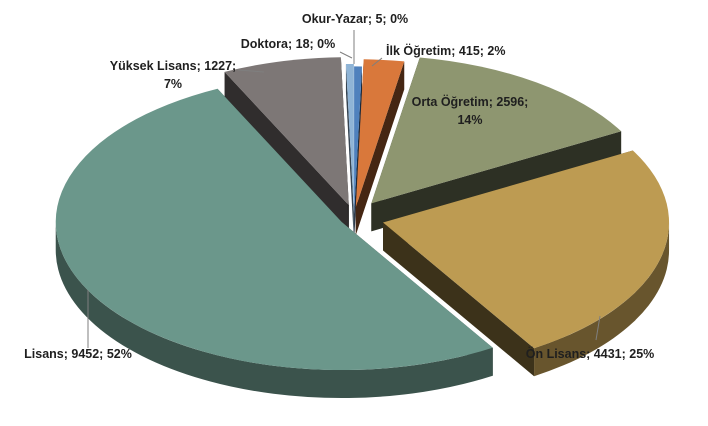 The width and height of the screenshot is (708, 426). Describe the element at coordinates (286, 131) in the screenshot. I see `slice-yuksek-lisans` at that location.